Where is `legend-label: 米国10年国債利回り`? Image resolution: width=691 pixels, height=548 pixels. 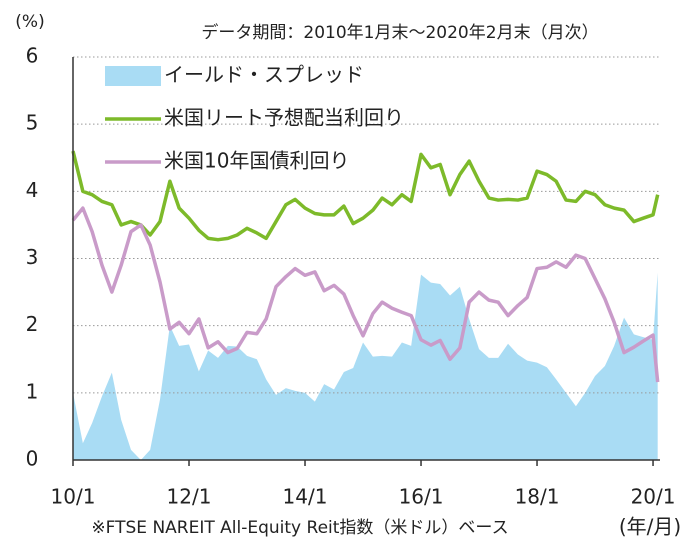 legend-label: 米国10年国債利回り is located at coordinates (256, 161).